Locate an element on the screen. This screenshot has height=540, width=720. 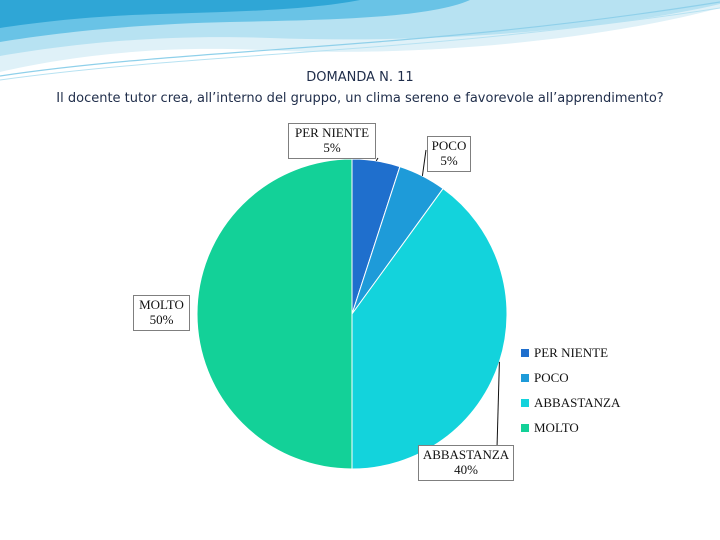
legend-label-abbastanza: ABBASTANZA is located at coordinates (577, 402).